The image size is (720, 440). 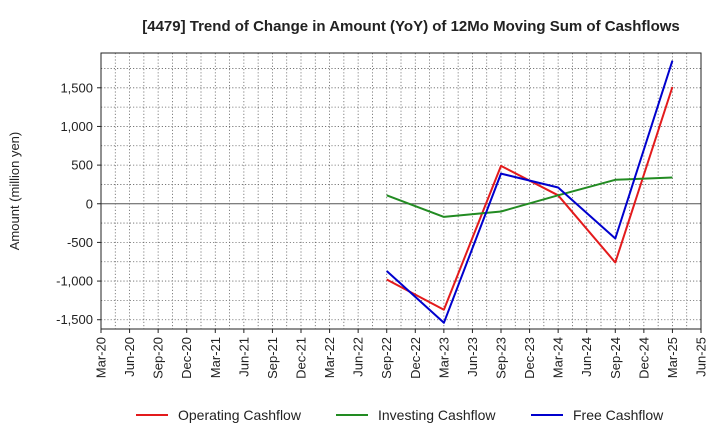 I want to click on free-cashflow-legend-label: Free Cashflow, so click(x=618, y=415).